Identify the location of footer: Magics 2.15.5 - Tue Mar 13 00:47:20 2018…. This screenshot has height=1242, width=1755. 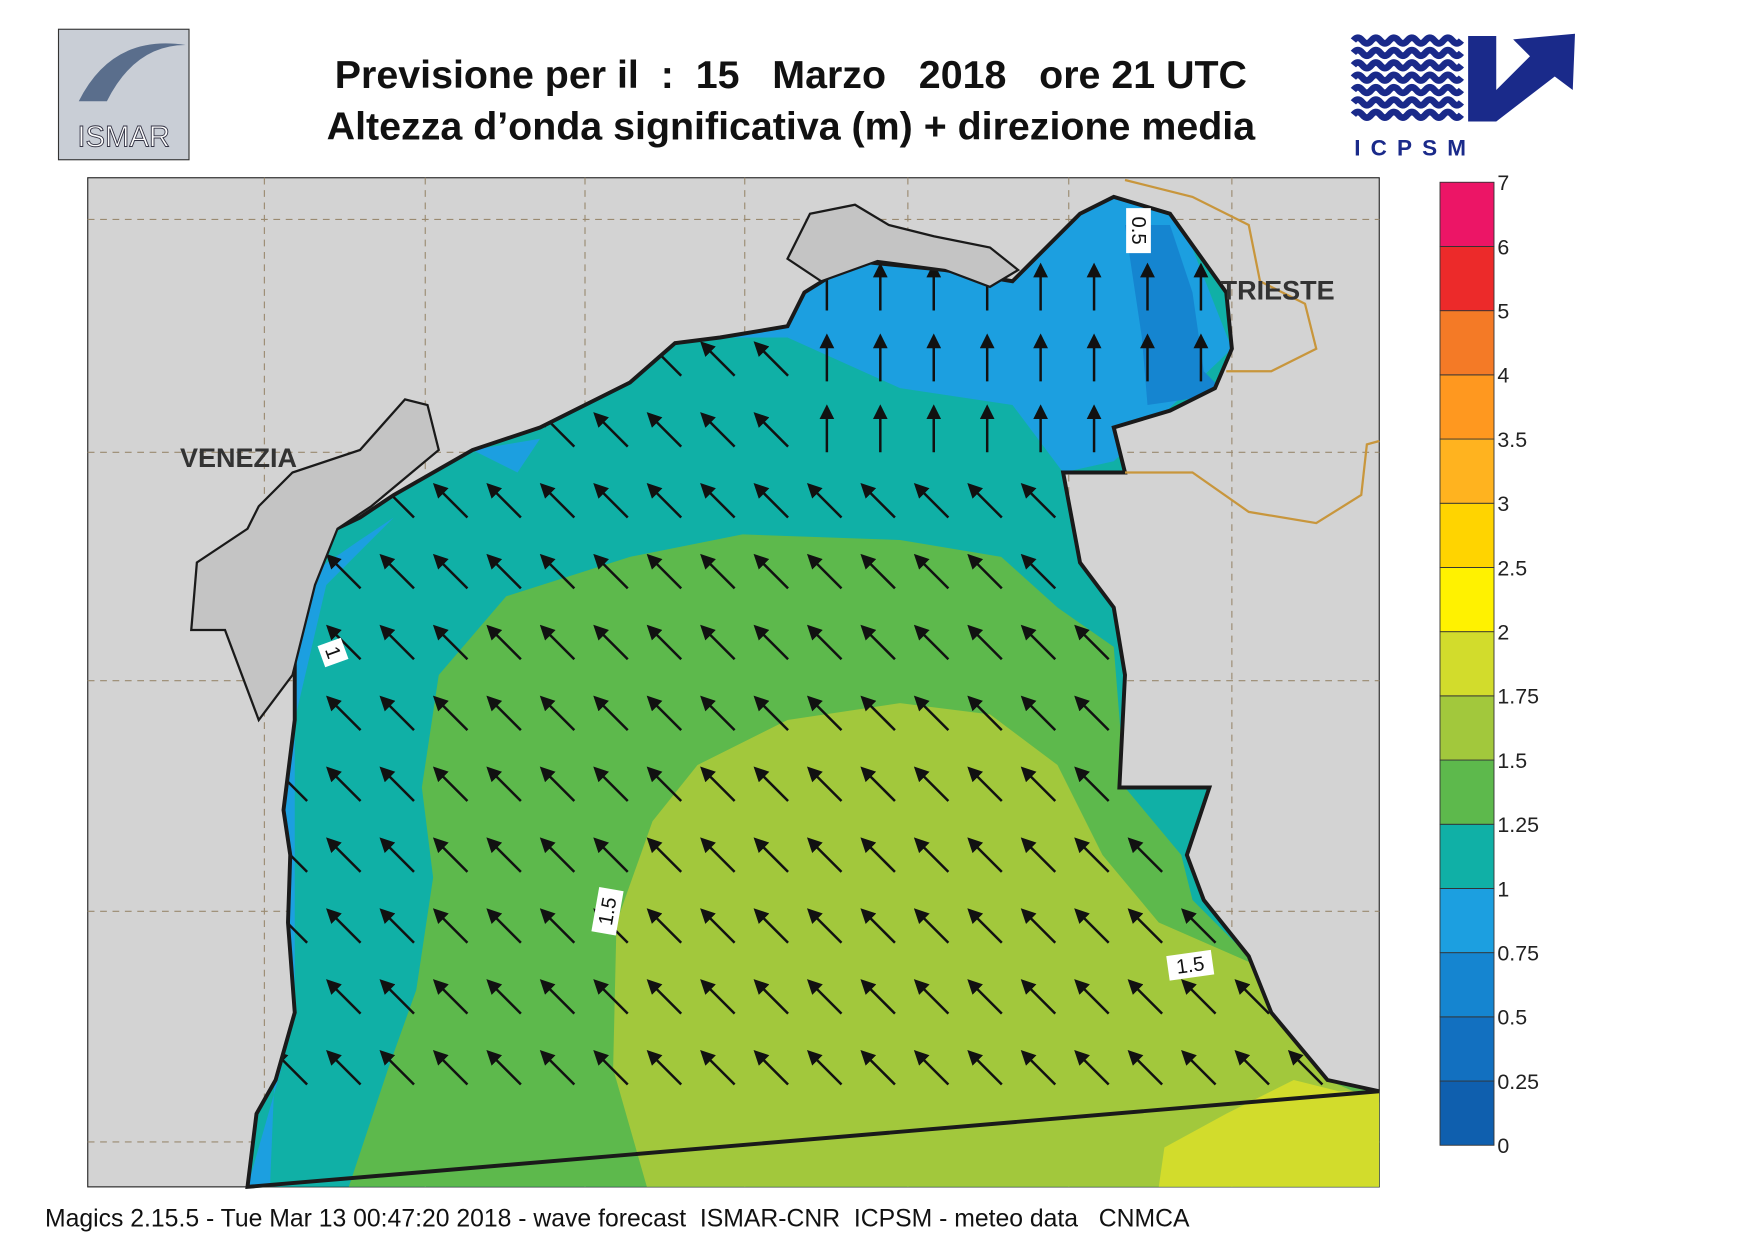
(617, 1218).